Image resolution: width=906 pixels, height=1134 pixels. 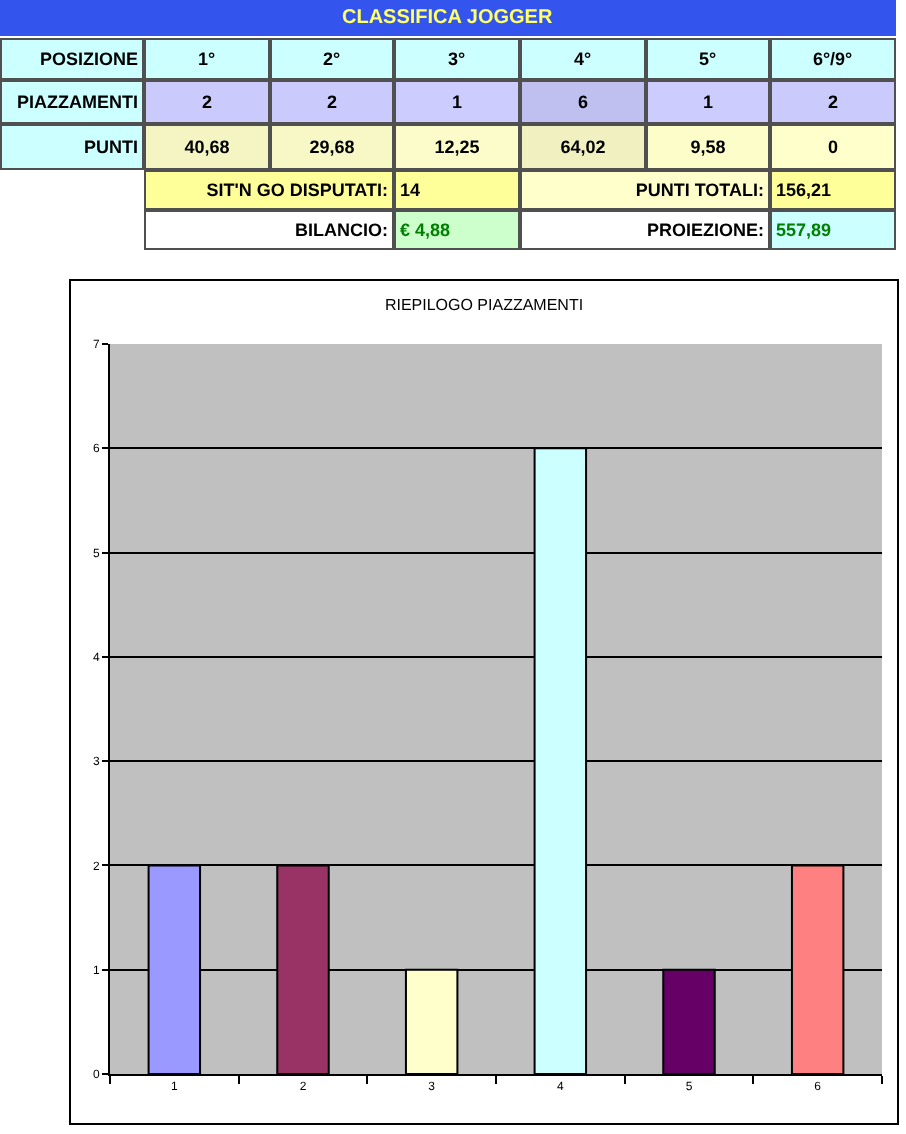 What do you see at coordinates (582, 59) in the screenshot?
I see `x-tick-label: 4°` at bounding box center [582, 59].